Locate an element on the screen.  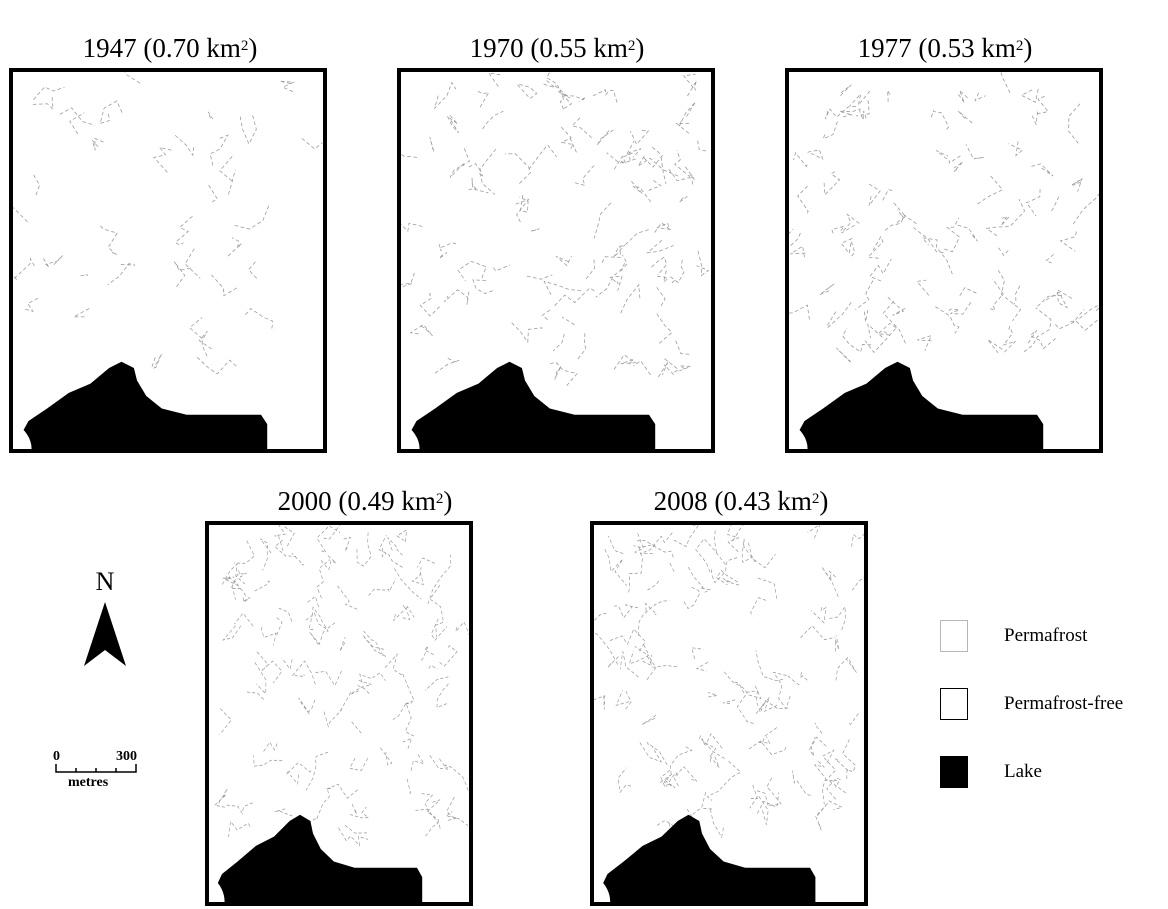
lake-shape is located at coordinates (140, 405).